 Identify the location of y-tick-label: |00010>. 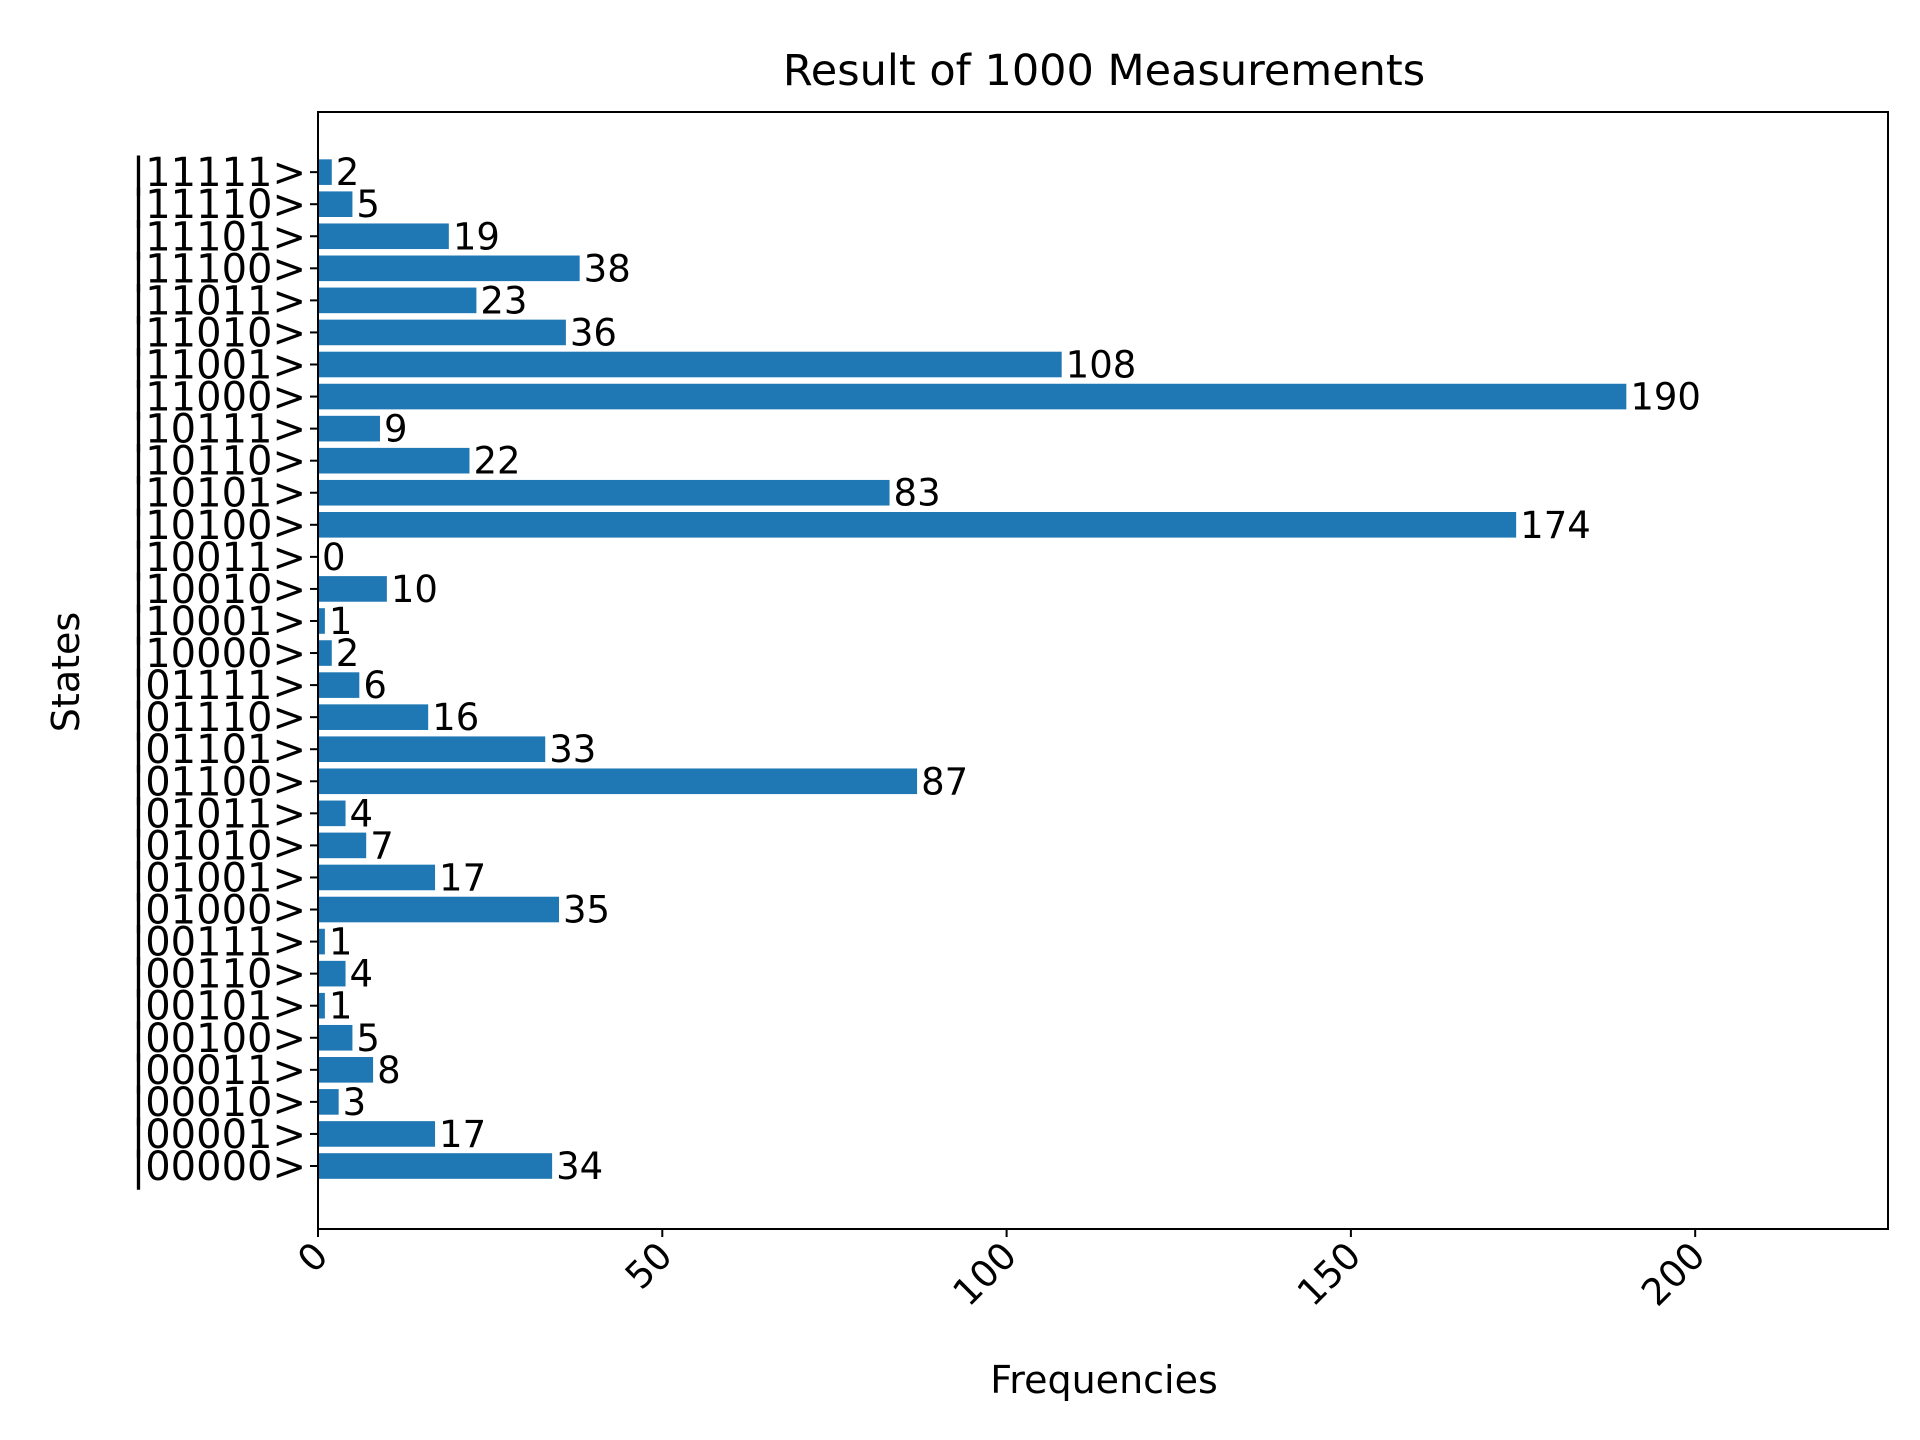
(219, 1103).